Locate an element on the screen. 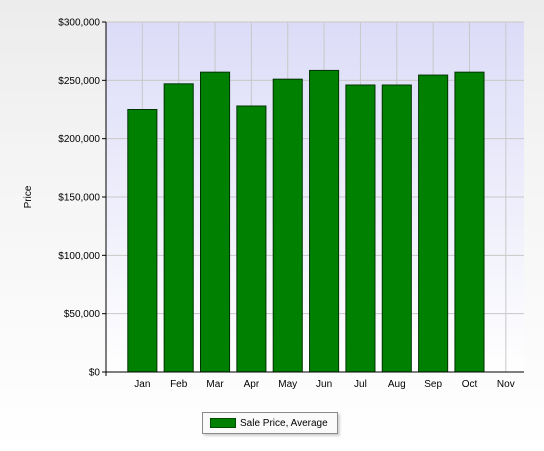 The image size is (544, 451). legend-swatch is located at coordinates (223, 423).